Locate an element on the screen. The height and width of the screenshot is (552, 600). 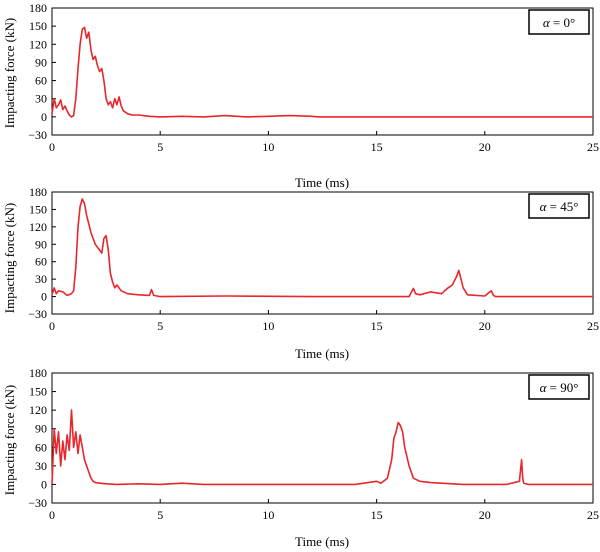
legend-label: α = 90° is located at coordinates (559, 387).